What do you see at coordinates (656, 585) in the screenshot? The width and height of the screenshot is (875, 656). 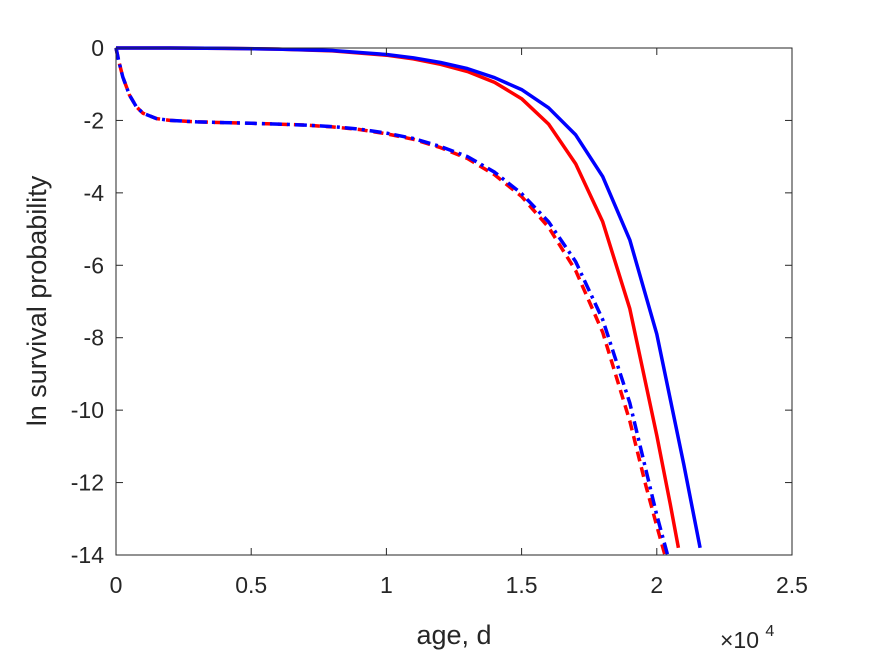 I see `x-tick-label: 2` at bounding box center [656, 585].